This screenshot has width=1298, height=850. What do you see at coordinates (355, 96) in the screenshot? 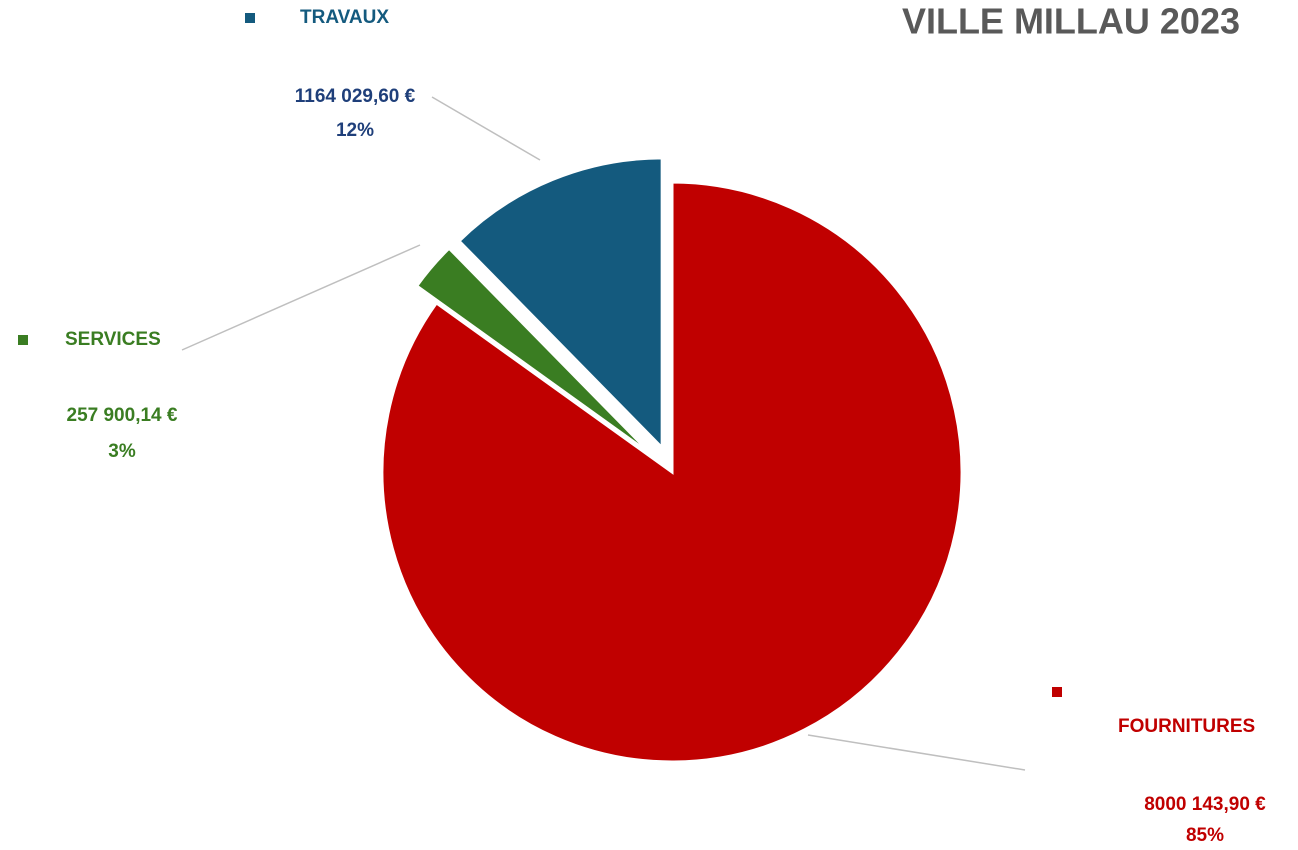
I see `value-label: 1164 029,60 €` at bounding box center [355, 96].